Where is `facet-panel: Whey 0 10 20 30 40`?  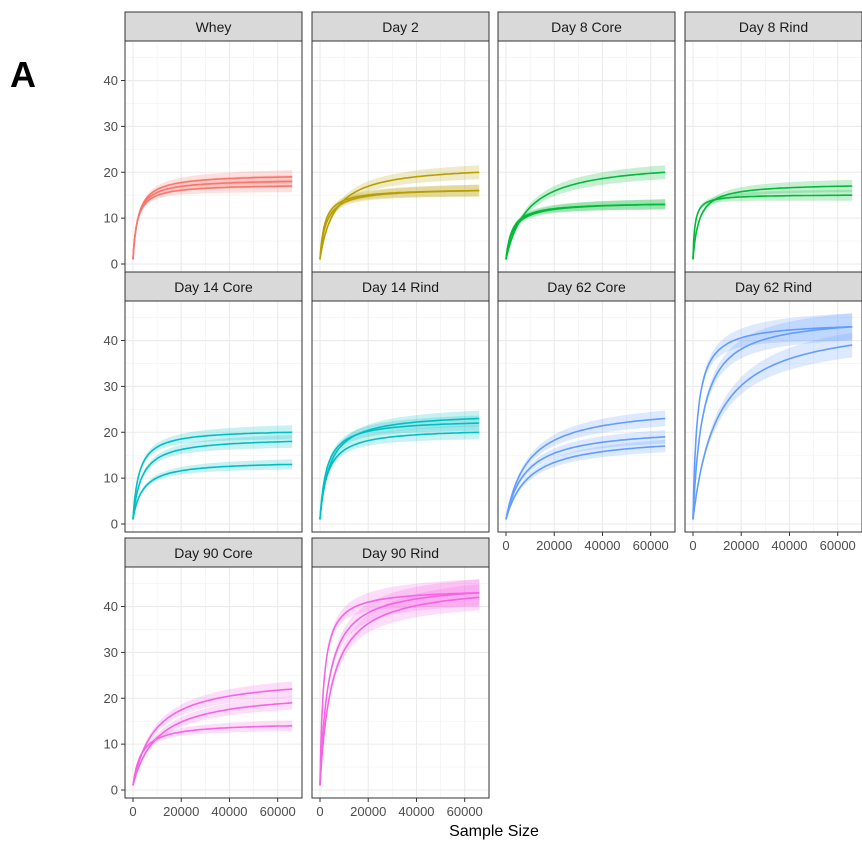 facet-panel: Whey 0 10 20 30 40 is located at coordinates (203, 142).